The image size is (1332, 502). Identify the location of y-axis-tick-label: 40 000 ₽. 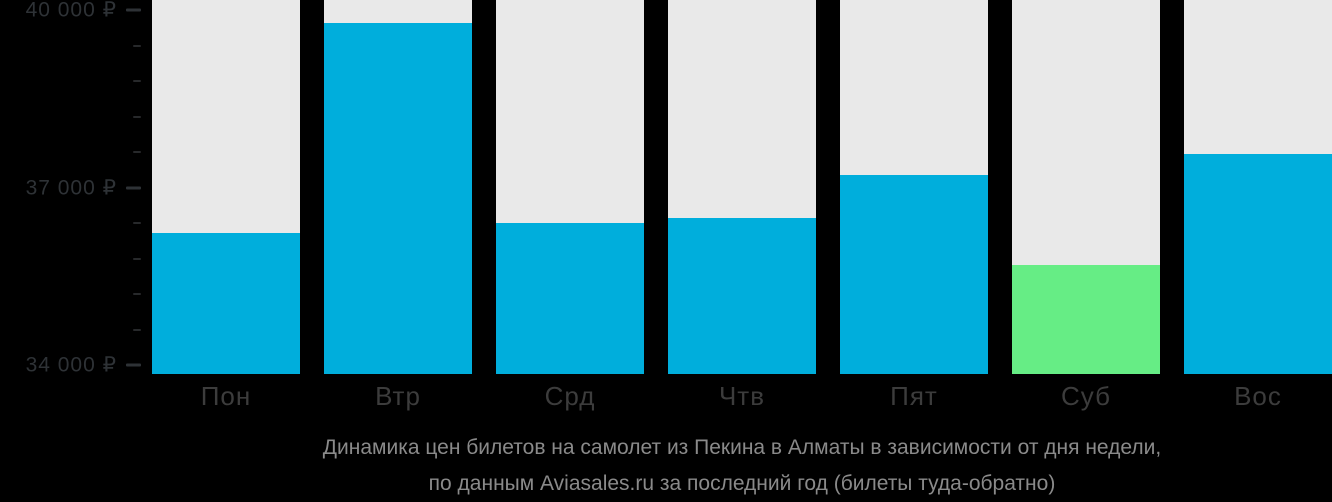
(71, 11).